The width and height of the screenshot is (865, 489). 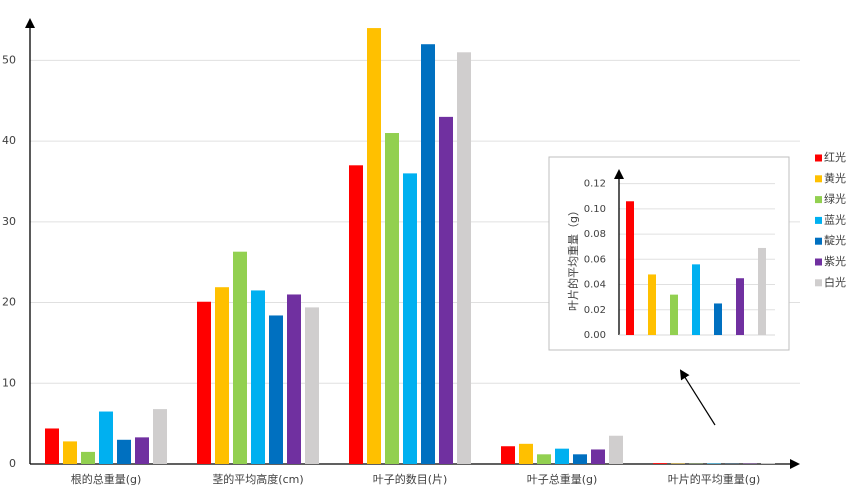 What do you see at coordinates (9, 59) in the screenshot?
I see `y-tick-label: 50` at bounding box center [9, 59].